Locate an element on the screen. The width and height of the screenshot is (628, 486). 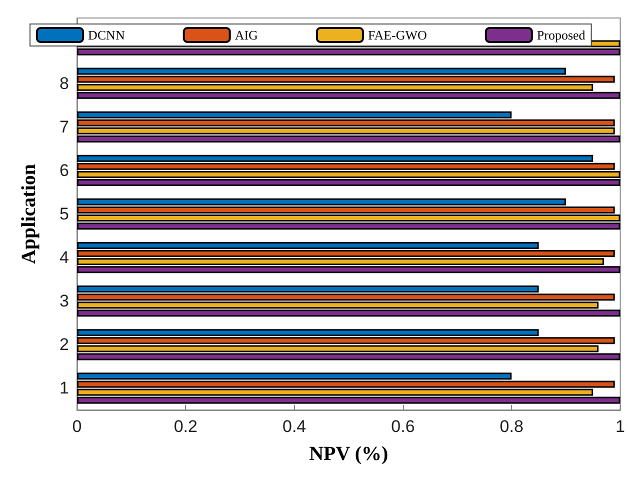
y-tick-label: 7 is located at coordinates (64, 126).